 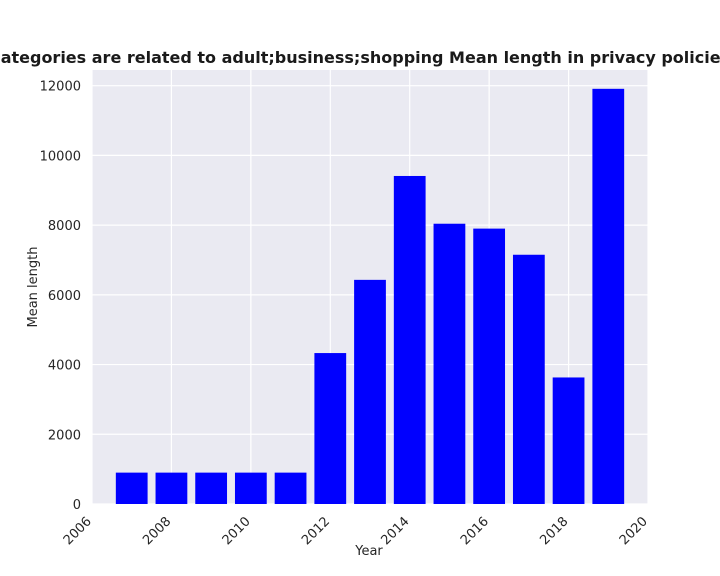 I want to click on bar-2011, so click(x=290, y=488).